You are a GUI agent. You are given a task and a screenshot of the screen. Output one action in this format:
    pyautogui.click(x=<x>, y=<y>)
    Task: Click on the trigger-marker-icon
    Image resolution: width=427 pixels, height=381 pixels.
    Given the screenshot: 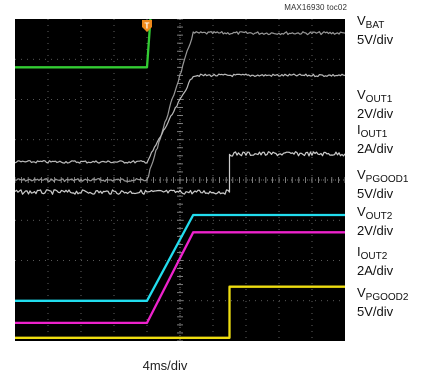 What is the action you would take?
    pyautogui.click(x=147, y=26)
    